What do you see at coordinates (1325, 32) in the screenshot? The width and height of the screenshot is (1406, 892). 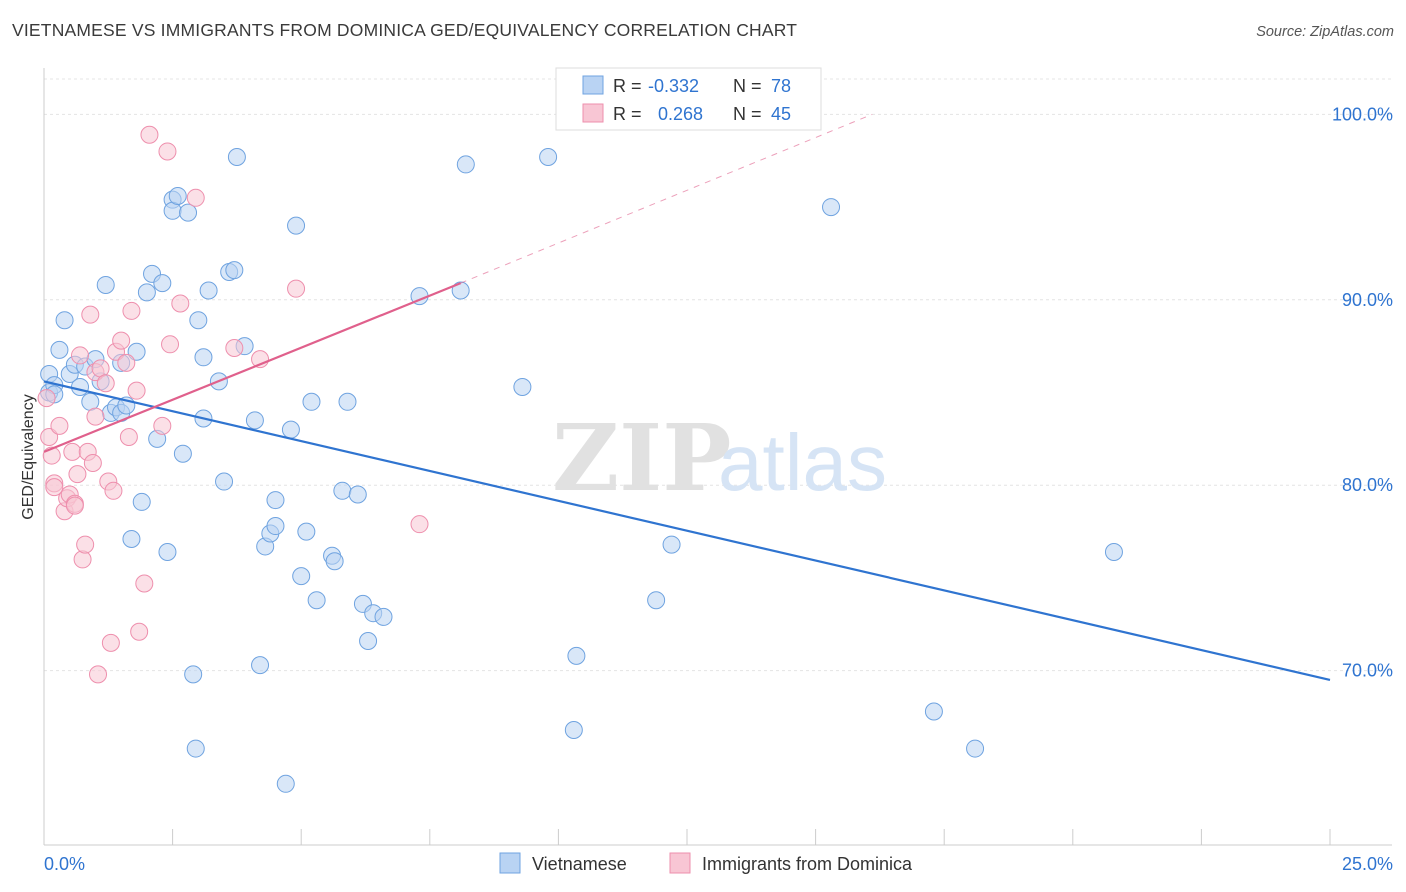 I see `source-label: Source: ZipAtlas.com` at bounding box center [1325, 32].